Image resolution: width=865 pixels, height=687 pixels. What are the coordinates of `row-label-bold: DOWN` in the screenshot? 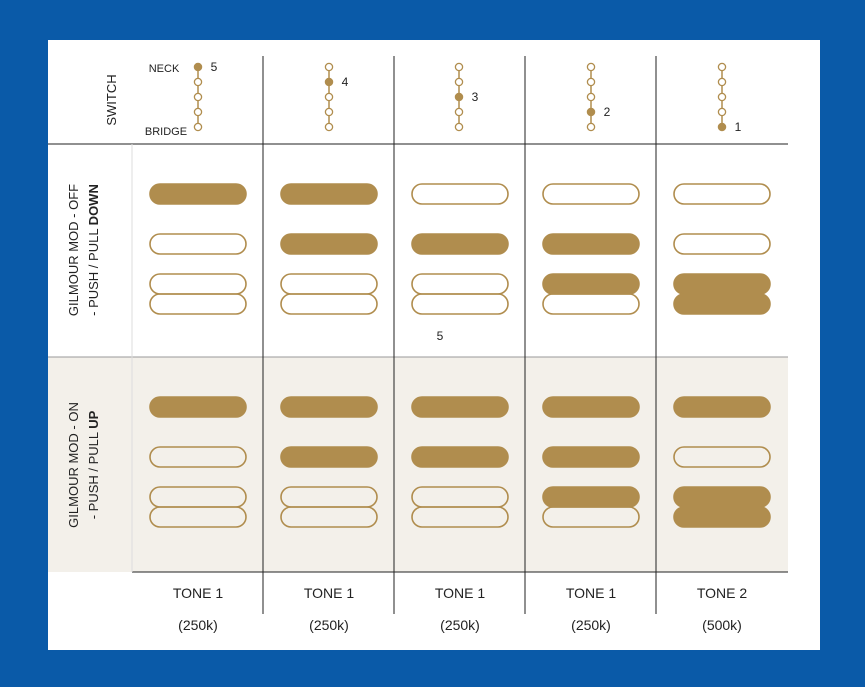 It's located at (93, 204).